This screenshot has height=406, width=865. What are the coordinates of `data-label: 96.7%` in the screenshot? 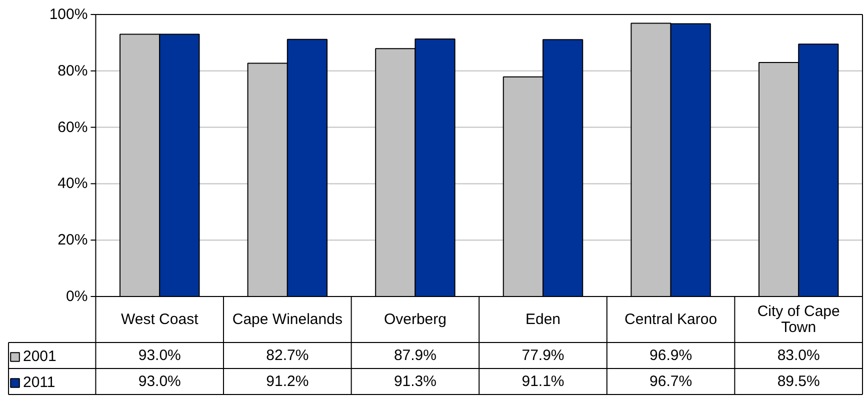 It's located at (671, 381).